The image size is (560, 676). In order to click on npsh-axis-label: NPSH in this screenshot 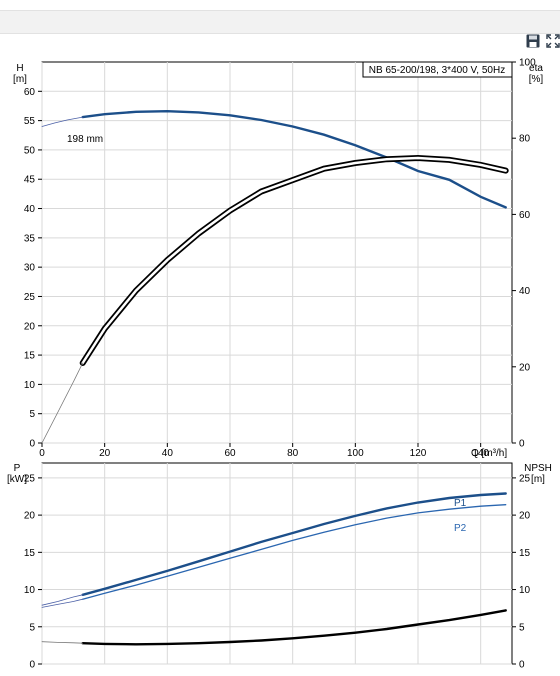, I will do `click(538, 468)`.